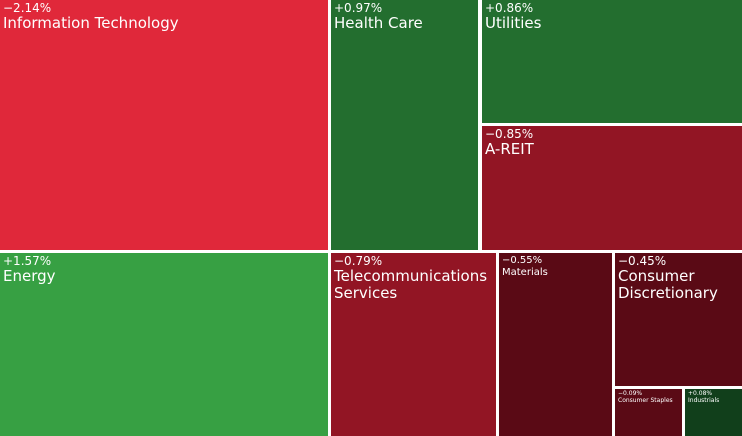 This screenshot has height=436, width=742. What do you see at coordinates (404, 125) in the screenshot?
I see `tile: +0.97% Health Care` at bounding box center [404, 125].